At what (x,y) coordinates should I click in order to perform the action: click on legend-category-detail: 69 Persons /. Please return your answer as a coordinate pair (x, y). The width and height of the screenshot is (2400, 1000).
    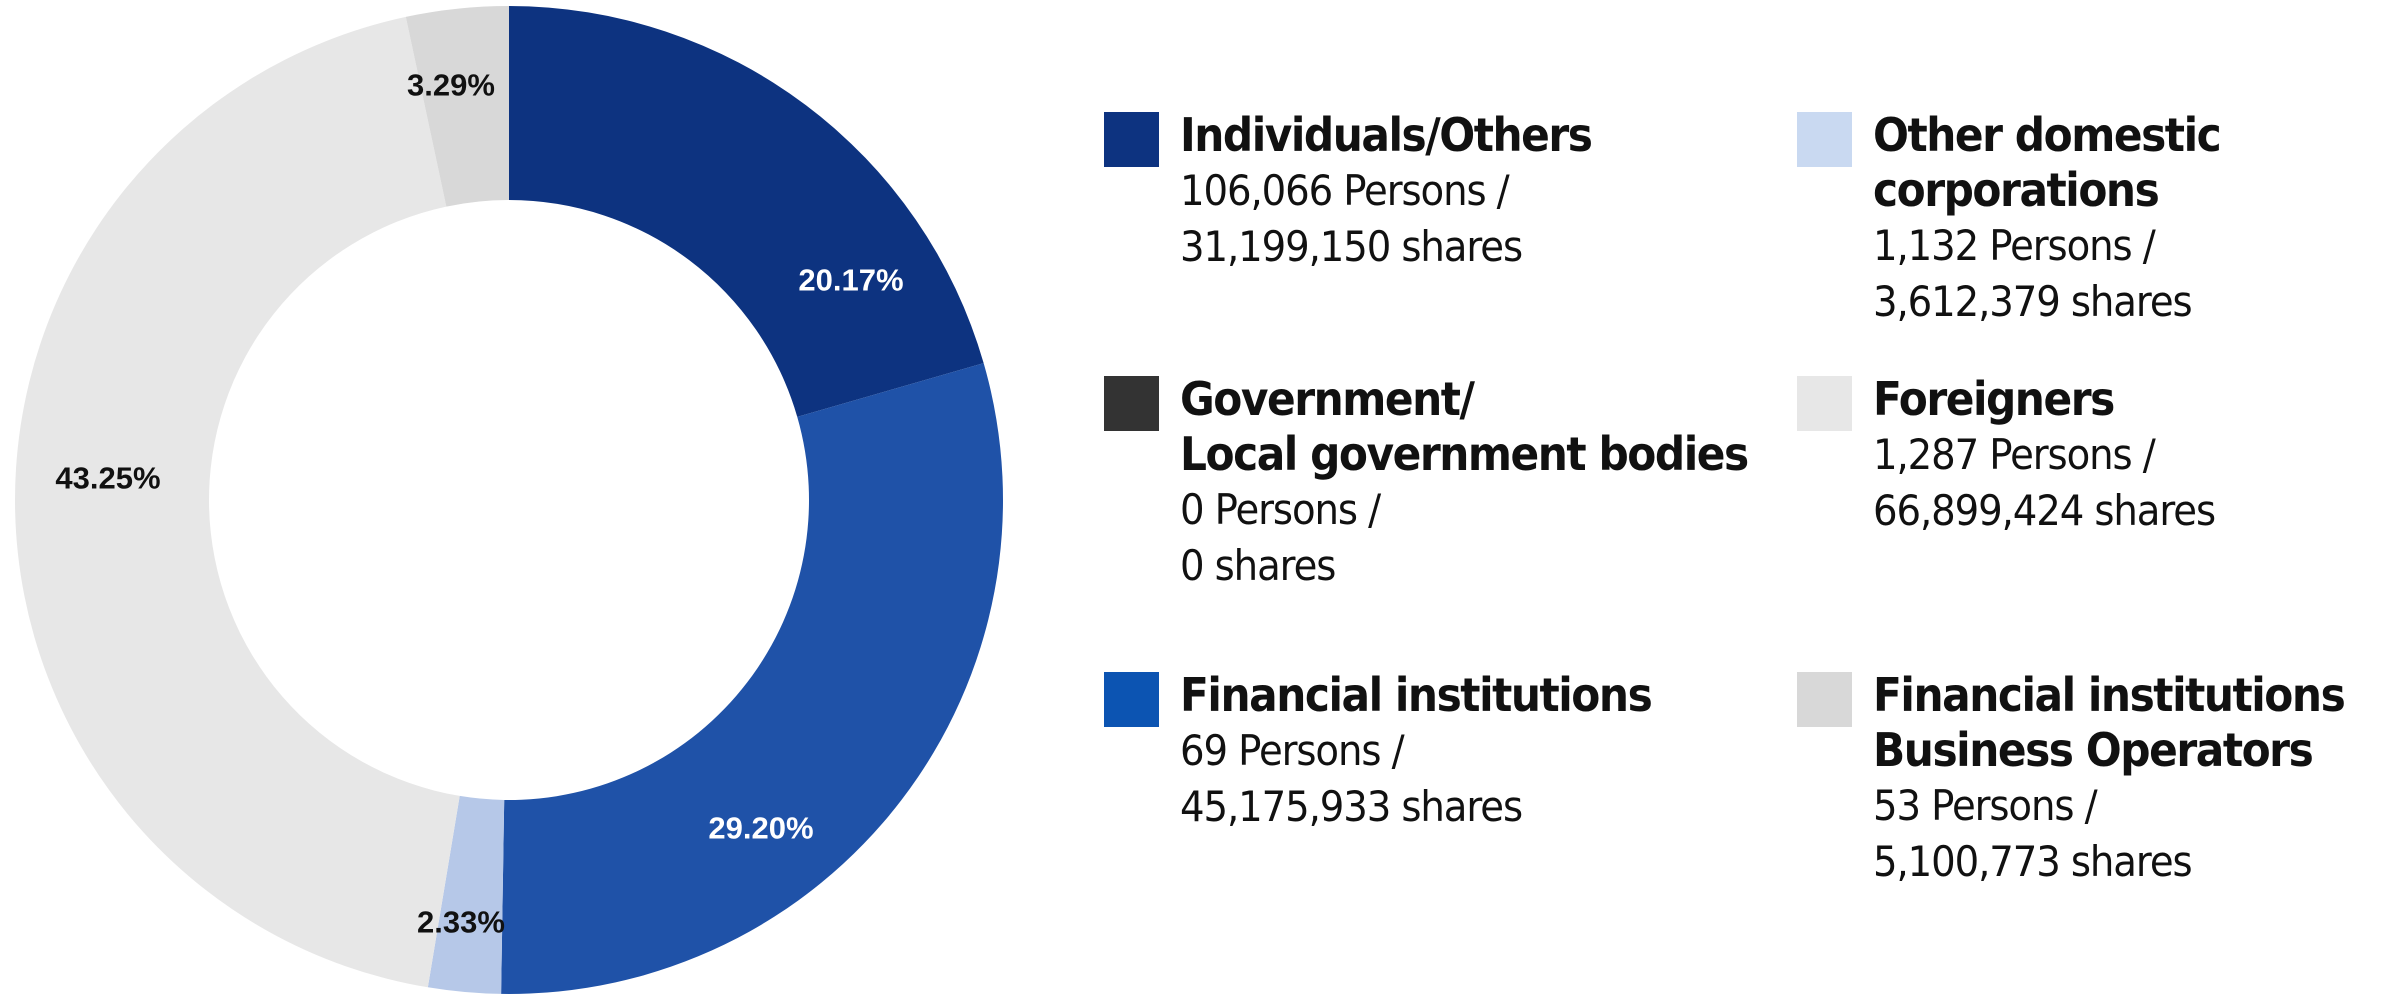
    Looking at the image, I should click on (1292, 750).